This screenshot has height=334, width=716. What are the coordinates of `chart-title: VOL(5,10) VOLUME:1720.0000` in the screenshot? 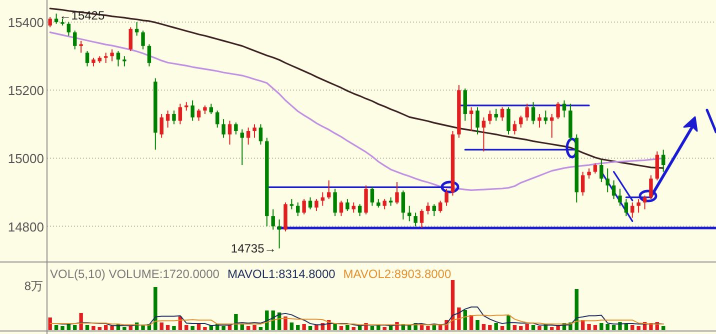 It's located at (135, 274).